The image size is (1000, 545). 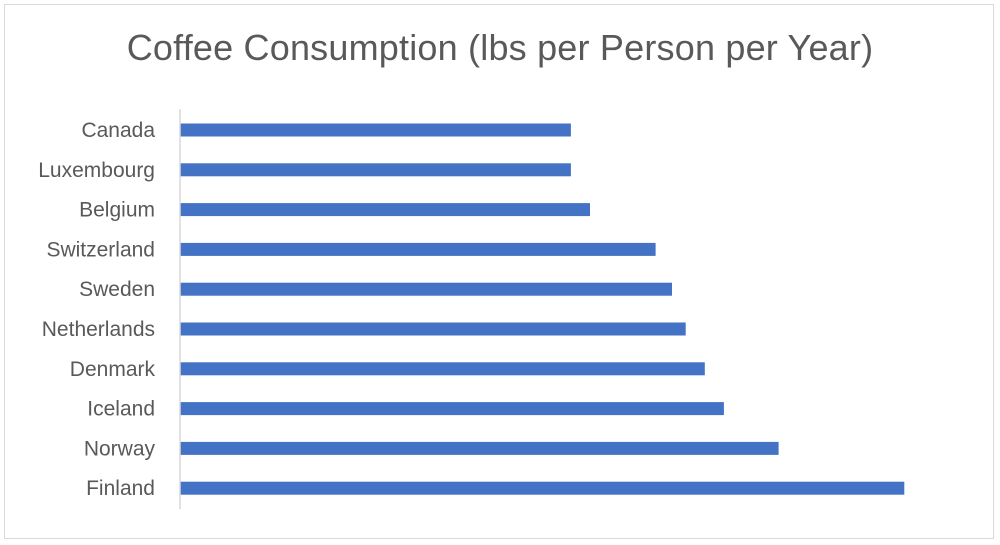 I want to click on bar-netherlands, so click(x=433, y=329).